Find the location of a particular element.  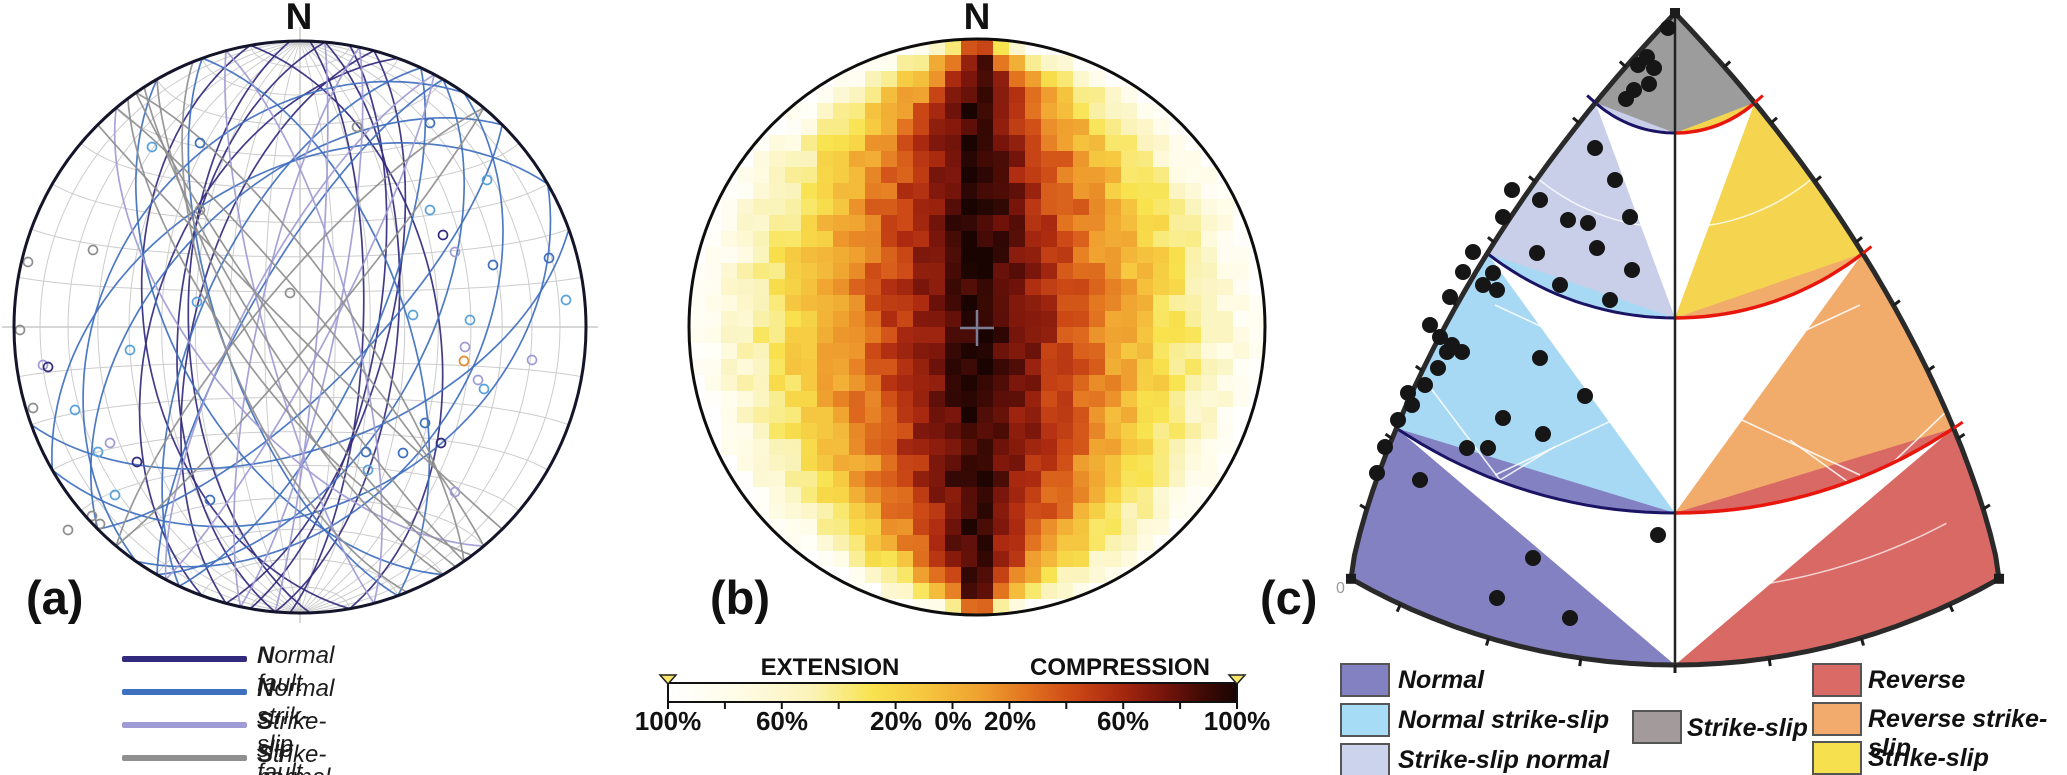

legend-label-strike-slip: Strike-slip is located at coordinates (1747, 728).